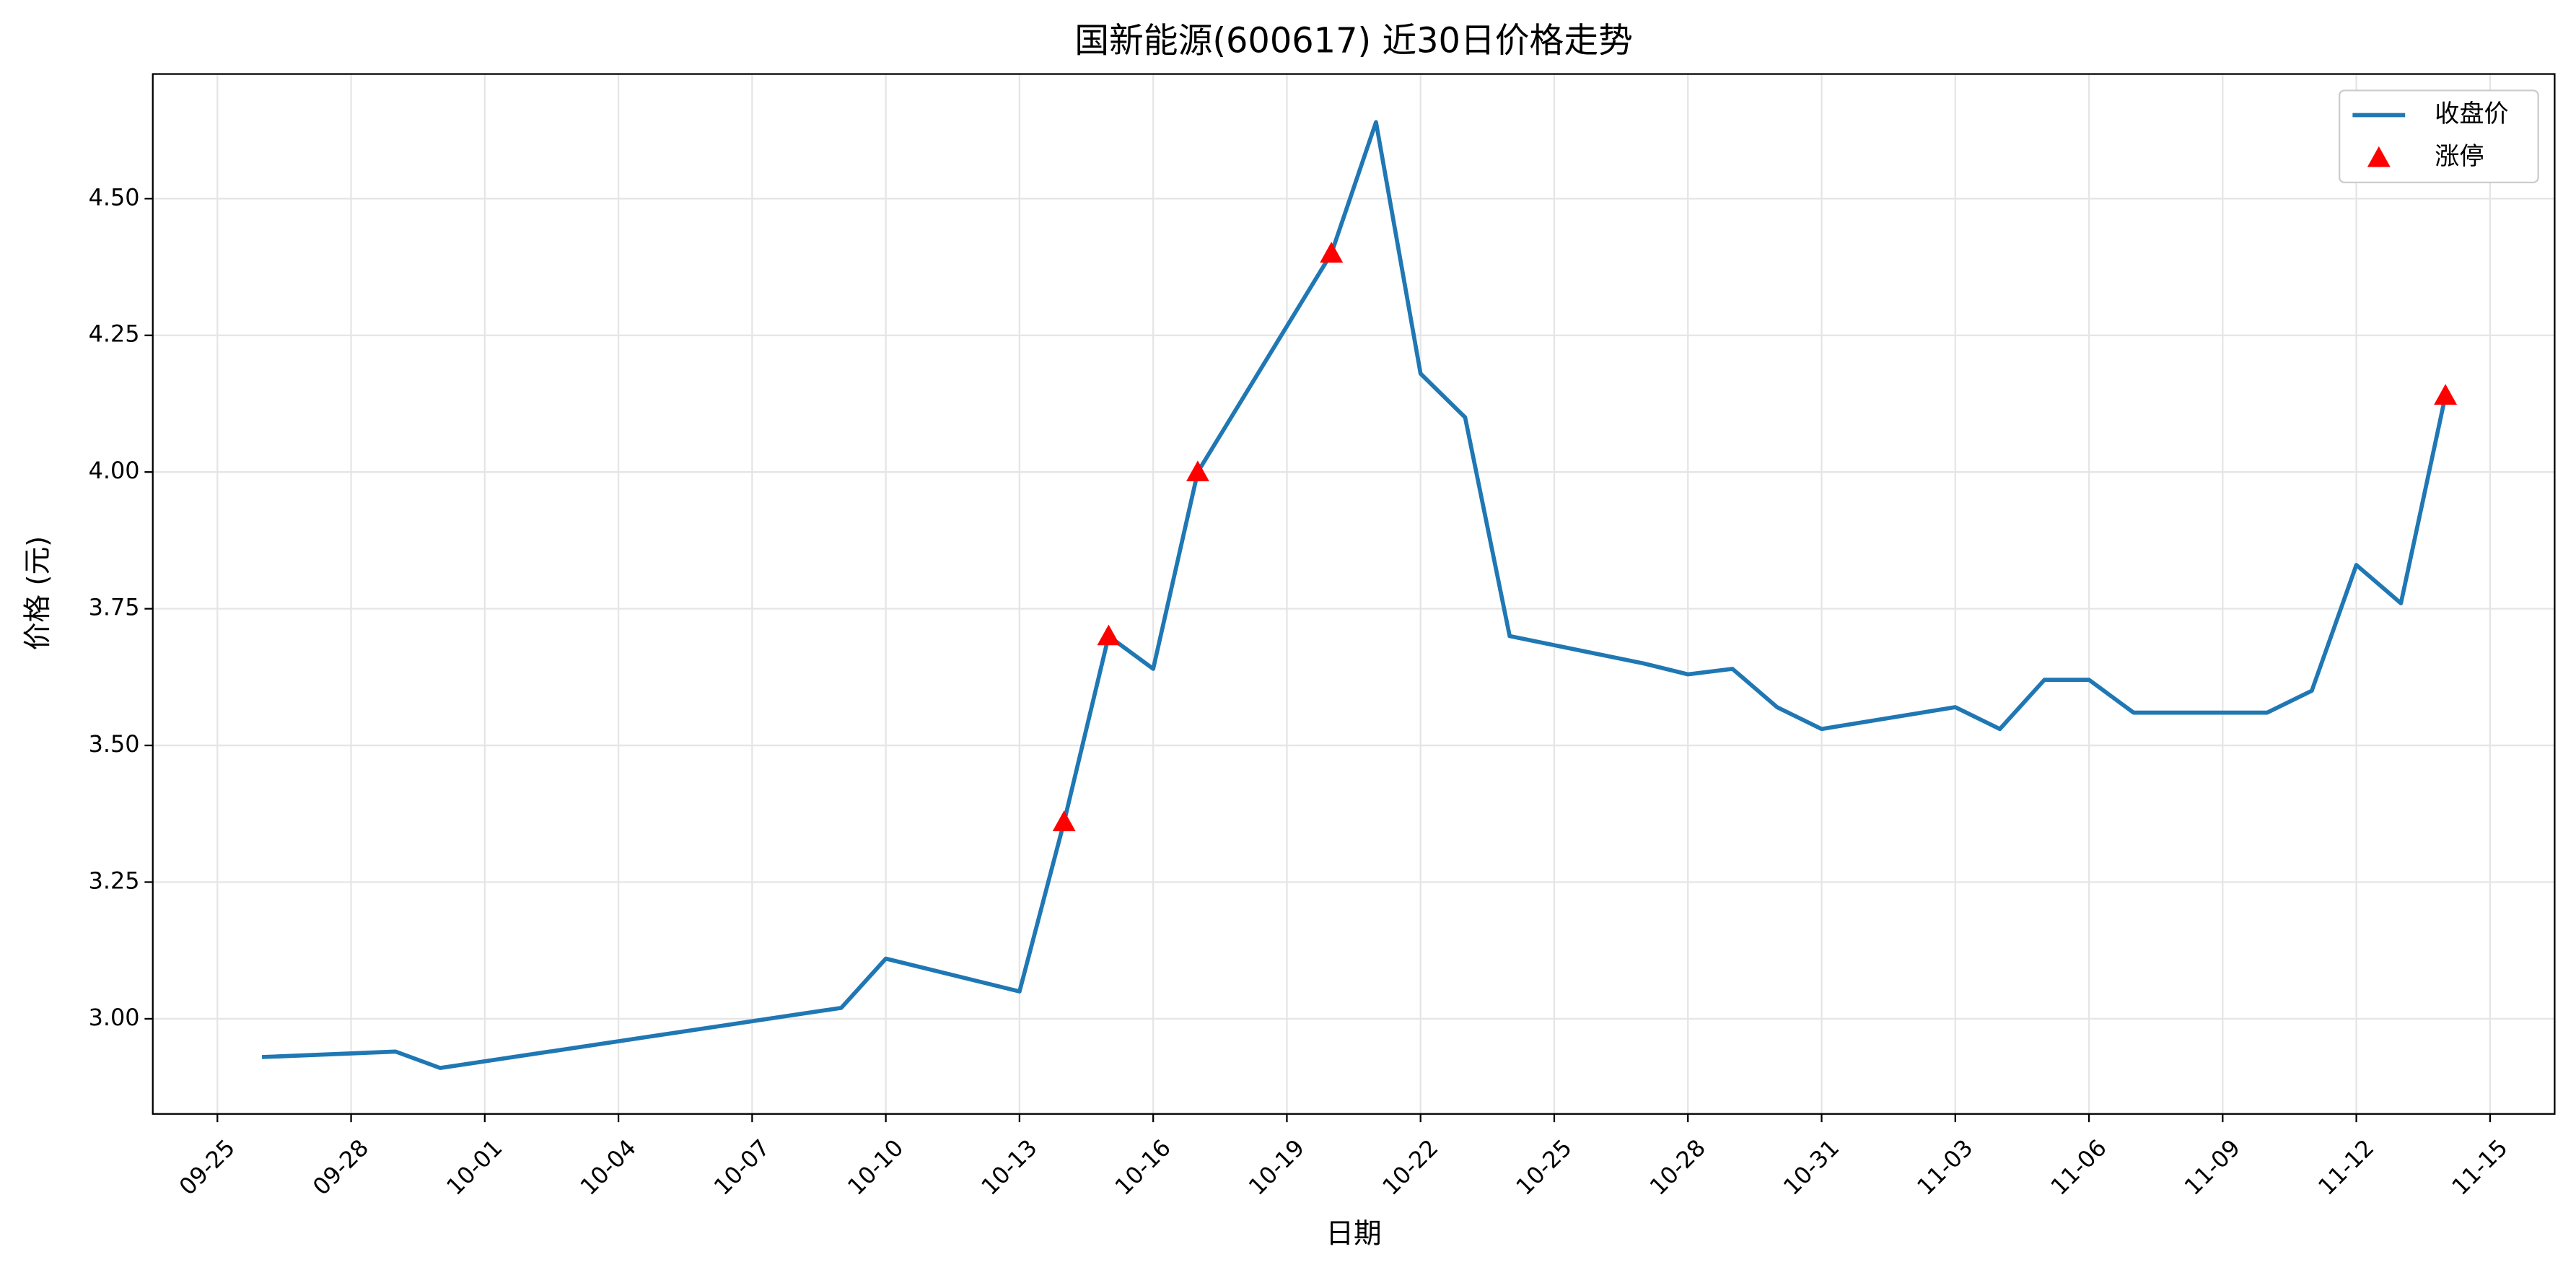  I want to click on y-tick-label: 3.50, so click(114, 744).